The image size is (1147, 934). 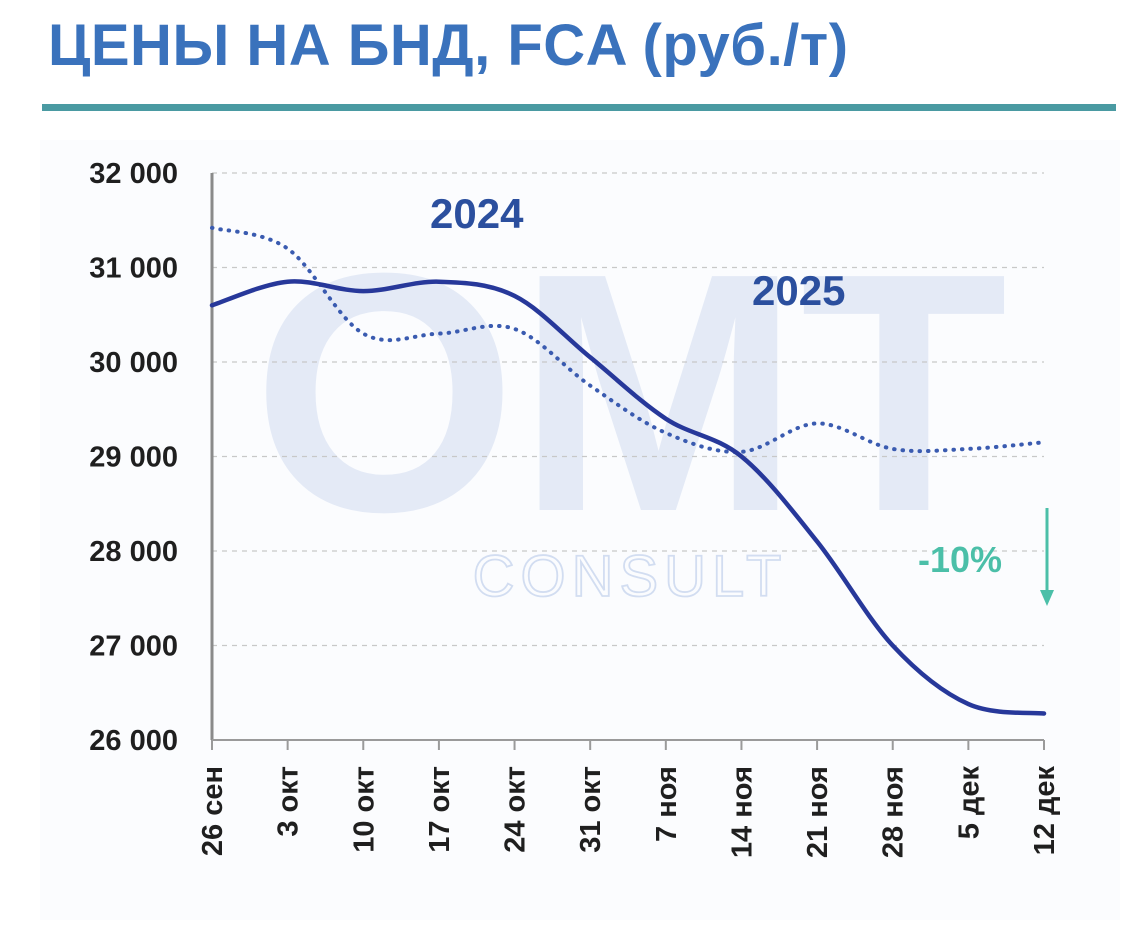 What do you see at coordinates (213, 811) in the screenshot?
I see `x-tick-label-0: 26 сен` at bounding box center [213, 811].